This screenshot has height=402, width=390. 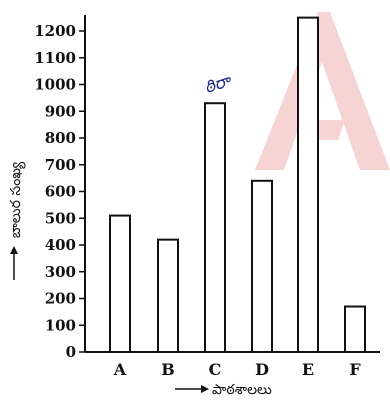 What do you see at coordinates (60, 192) in the screenshot?
I see `y-tick-label-600: 600` at bounding box center [60, 192].